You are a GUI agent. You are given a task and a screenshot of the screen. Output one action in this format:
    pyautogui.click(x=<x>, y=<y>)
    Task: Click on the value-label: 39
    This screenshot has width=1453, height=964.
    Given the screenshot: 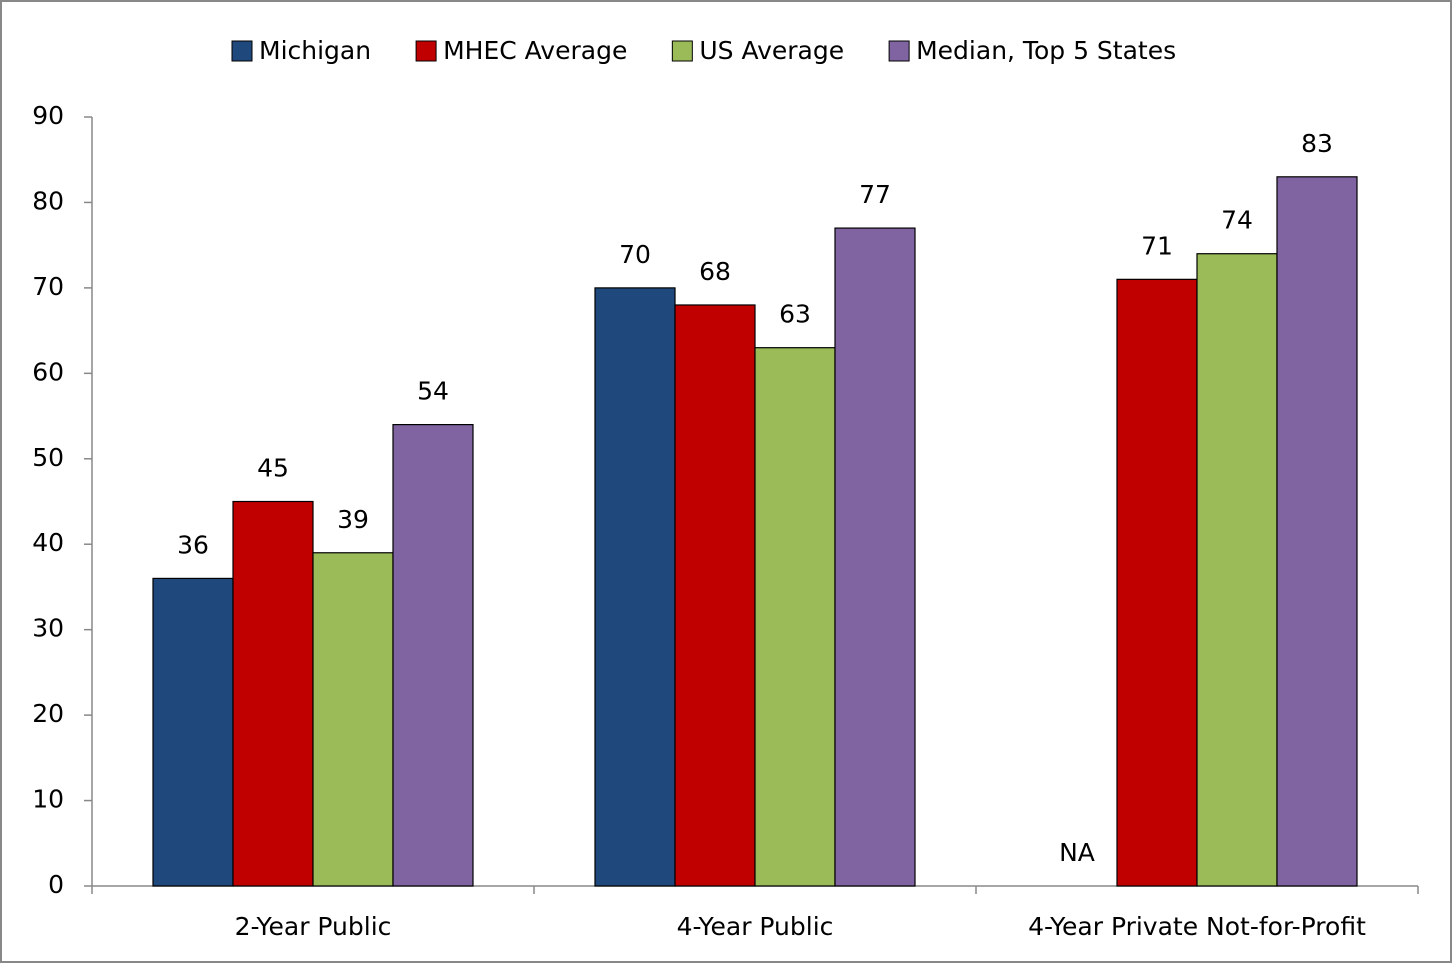 What is the action you would take?
    pyautogui.click(x=353, y=519)
    